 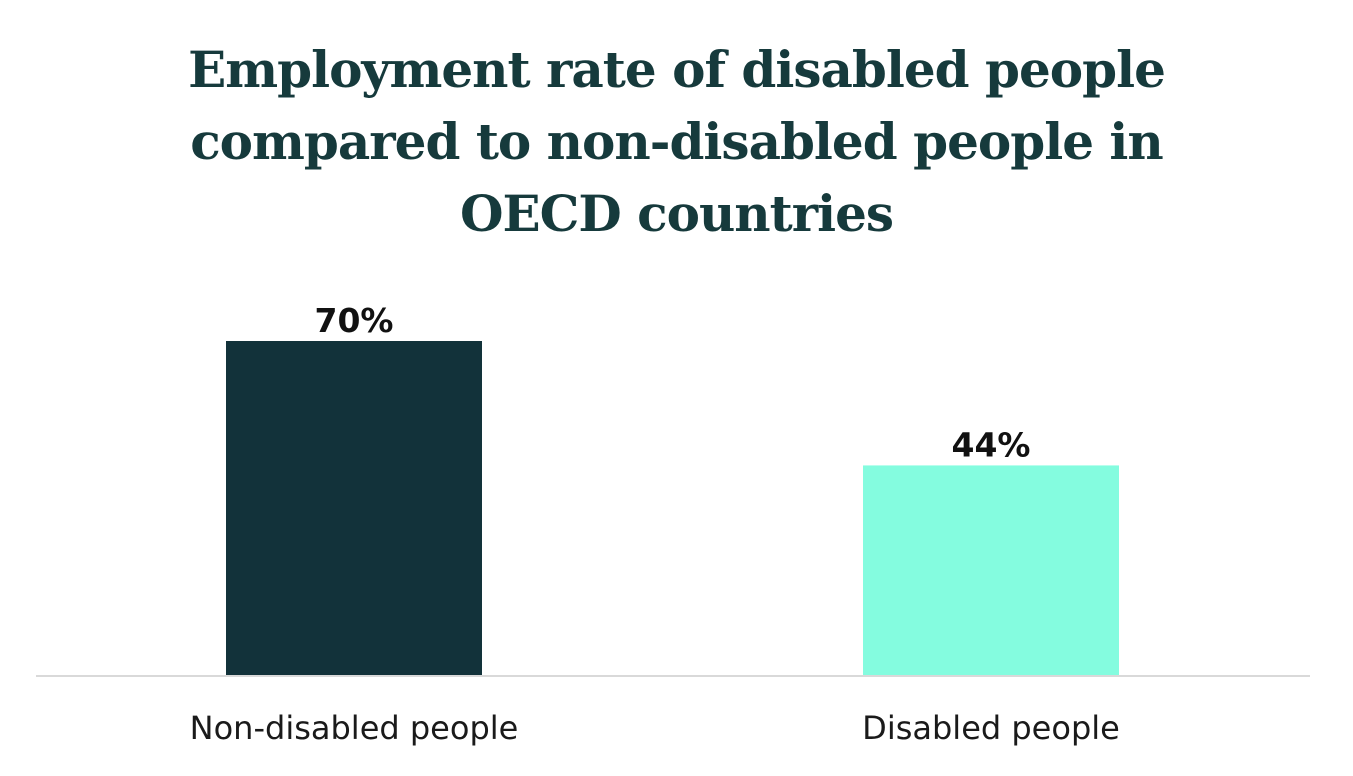 I want to click on bar-value-label: 44%, so click(x=991, y=444).